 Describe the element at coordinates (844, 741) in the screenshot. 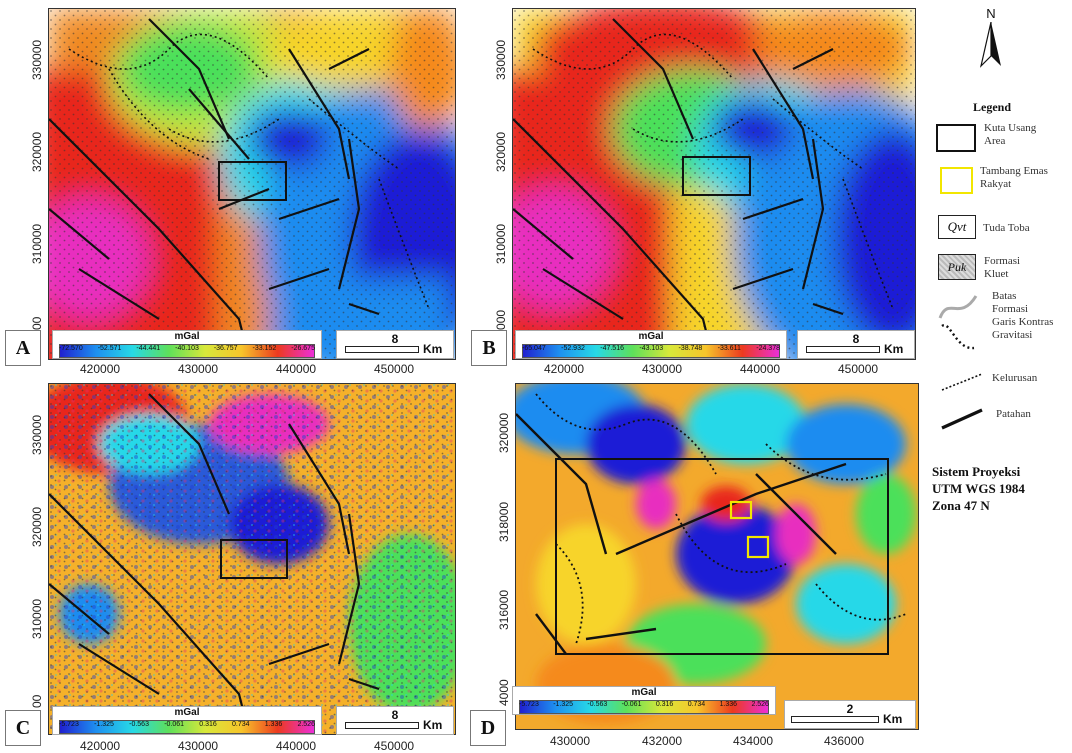

I see `x-tick: 436000` at that location.